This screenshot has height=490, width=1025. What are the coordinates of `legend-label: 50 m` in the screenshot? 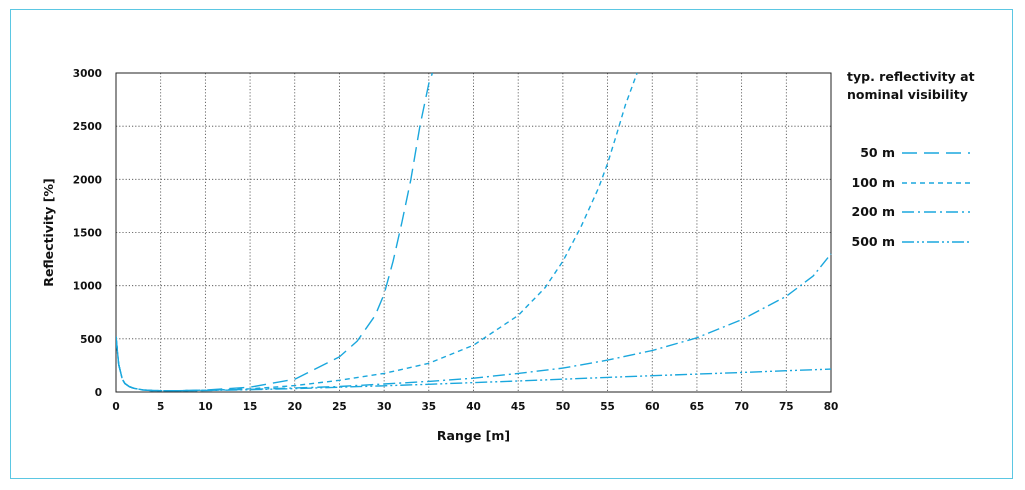 It's located at (877, 152).